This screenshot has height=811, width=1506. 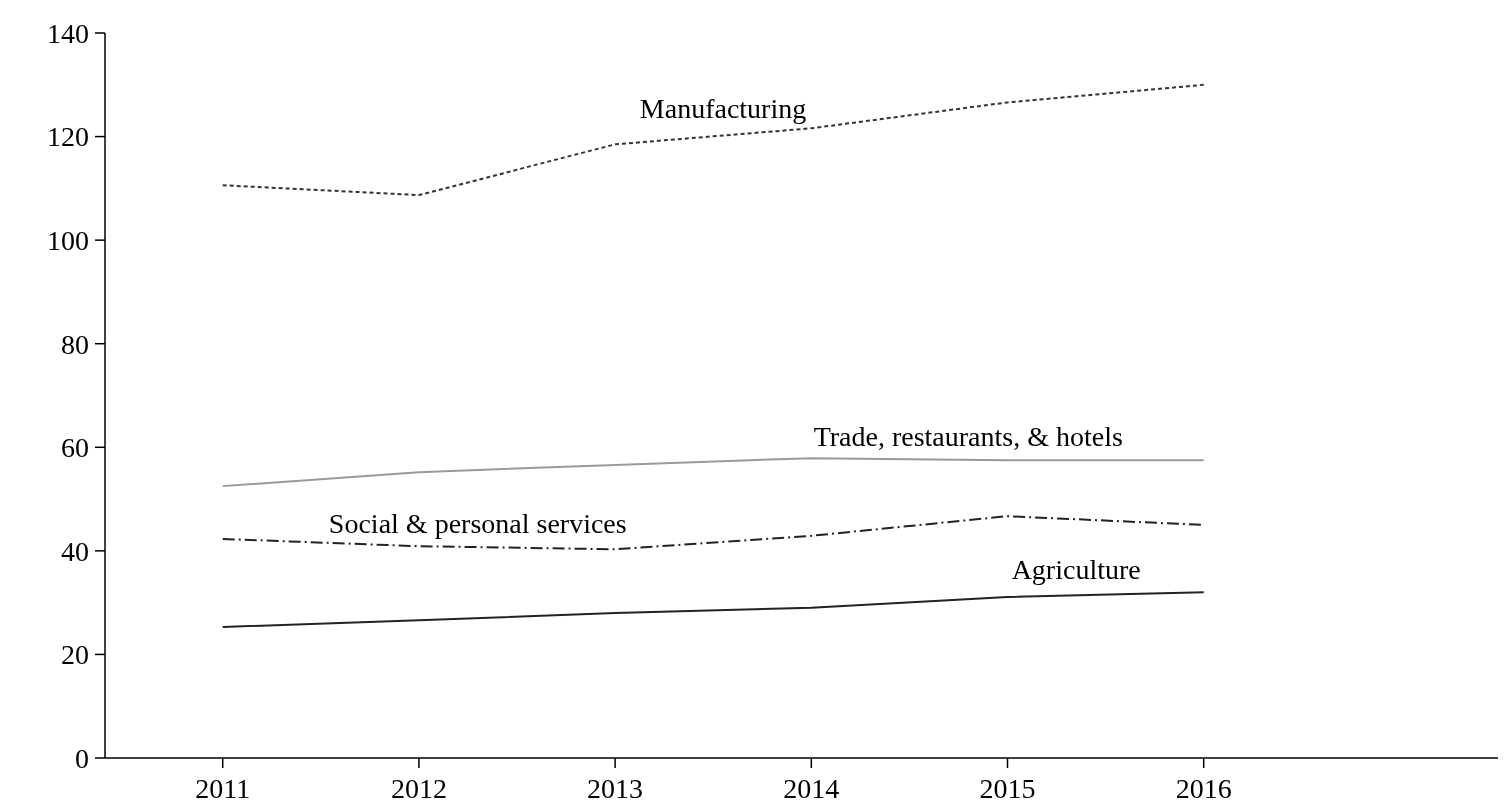 What do you see at coordinates (68, 33) in the screenshot?
I see `y-tick-label: 140` at bounding box center [68, 33].